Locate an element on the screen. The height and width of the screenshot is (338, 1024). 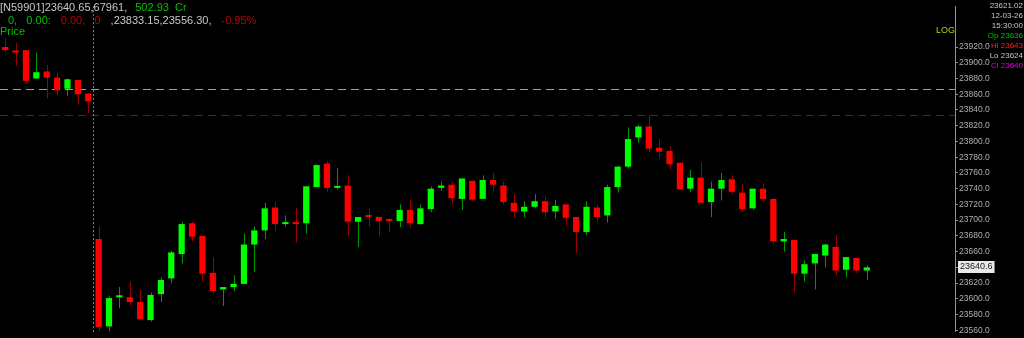
annotation: LOG is located at coordinates (946, 30).